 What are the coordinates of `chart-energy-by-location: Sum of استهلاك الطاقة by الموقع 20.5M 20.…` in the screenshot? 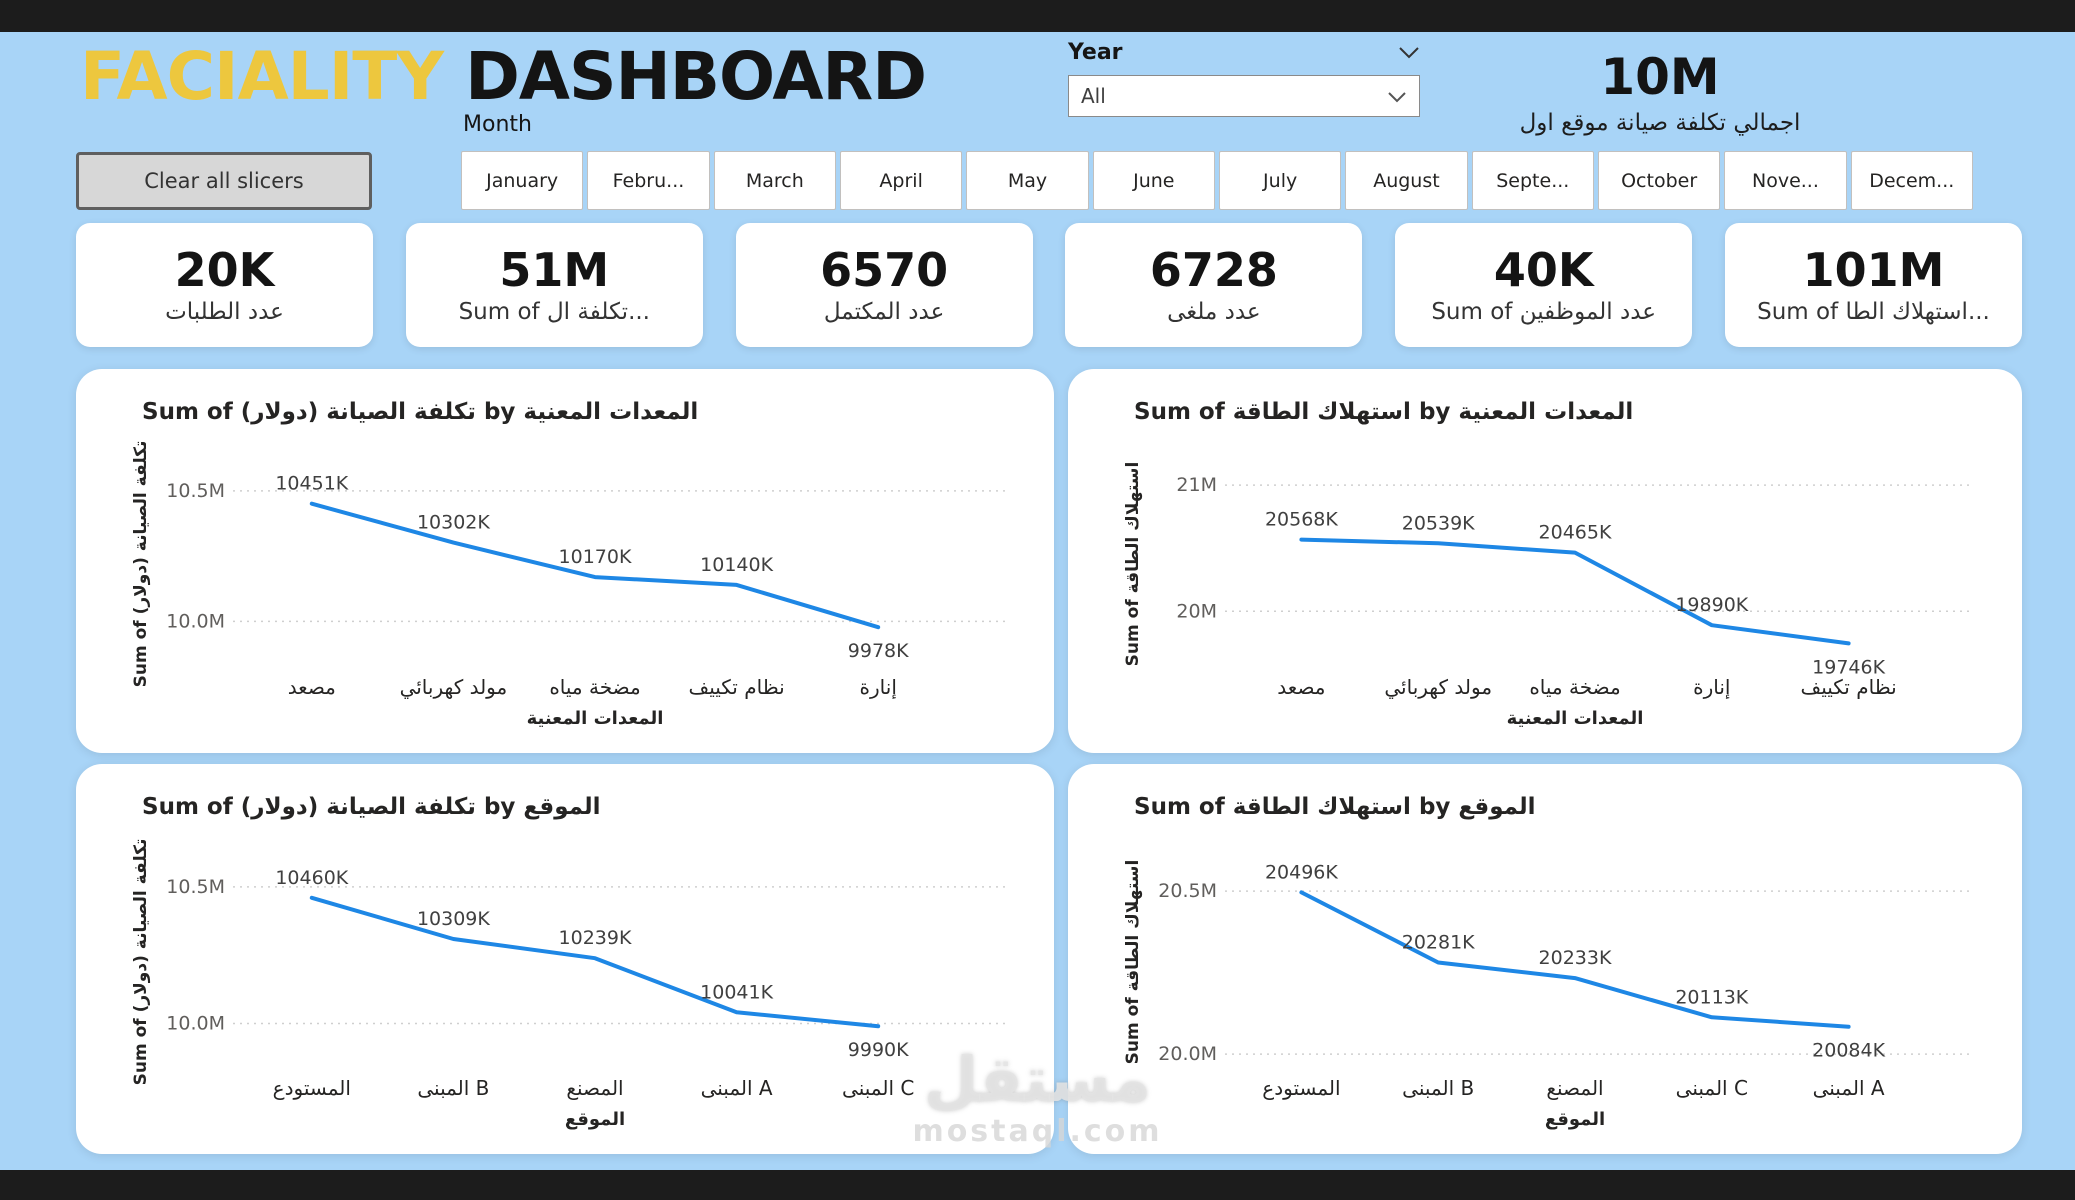 It's located at (1545, 959).